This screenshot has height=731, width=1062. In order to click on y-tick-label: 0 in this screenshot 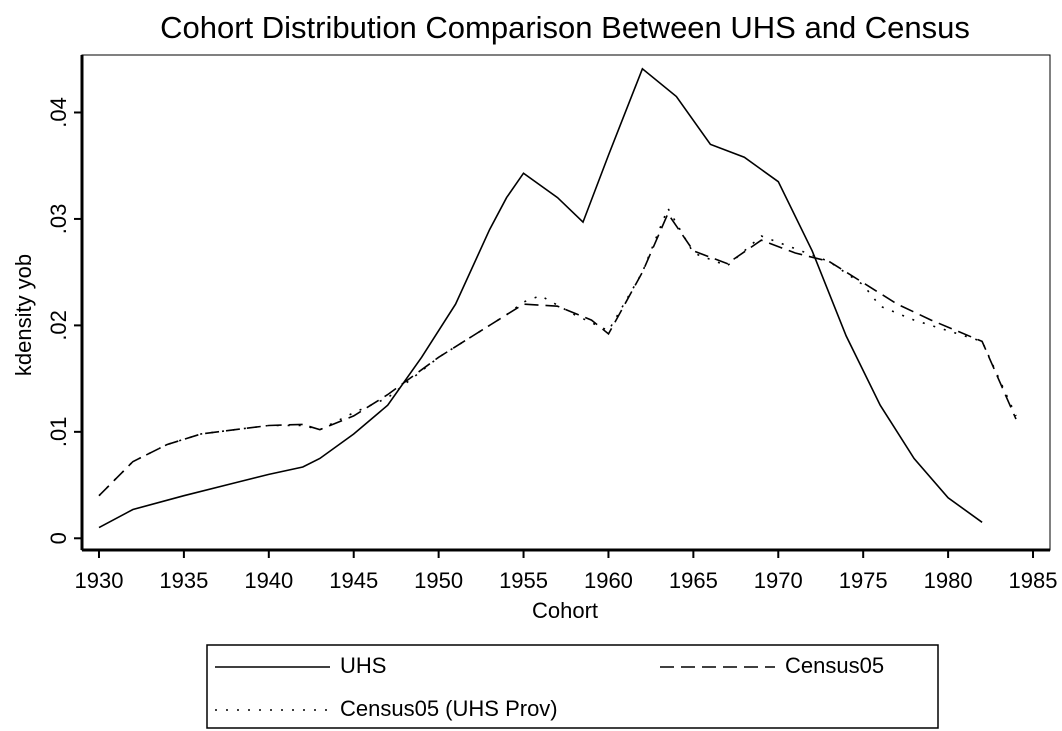, I will do `click(58, 538)`.